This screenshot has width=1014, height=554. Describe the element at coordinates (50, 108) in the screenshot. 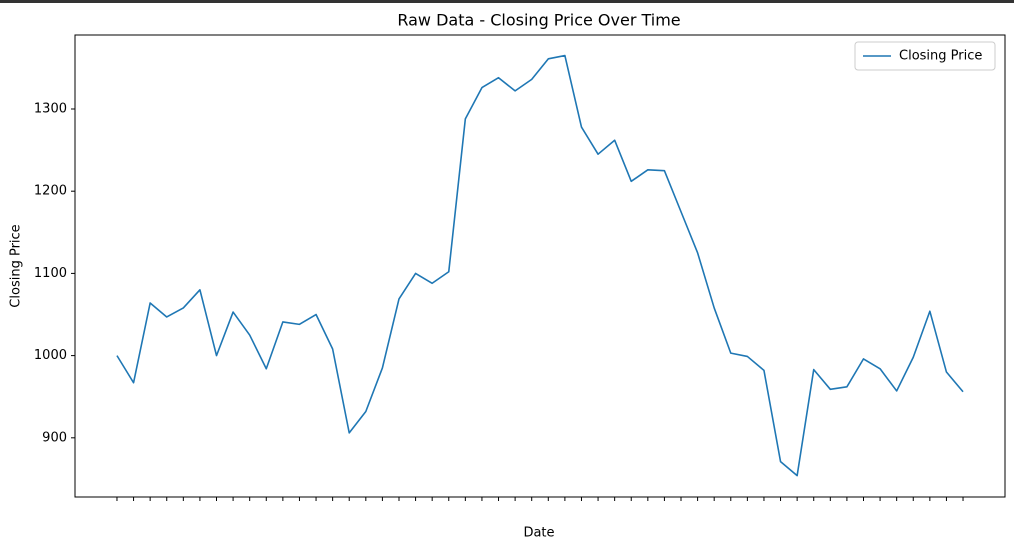

I see `y-tick-label: 1300` at that location.